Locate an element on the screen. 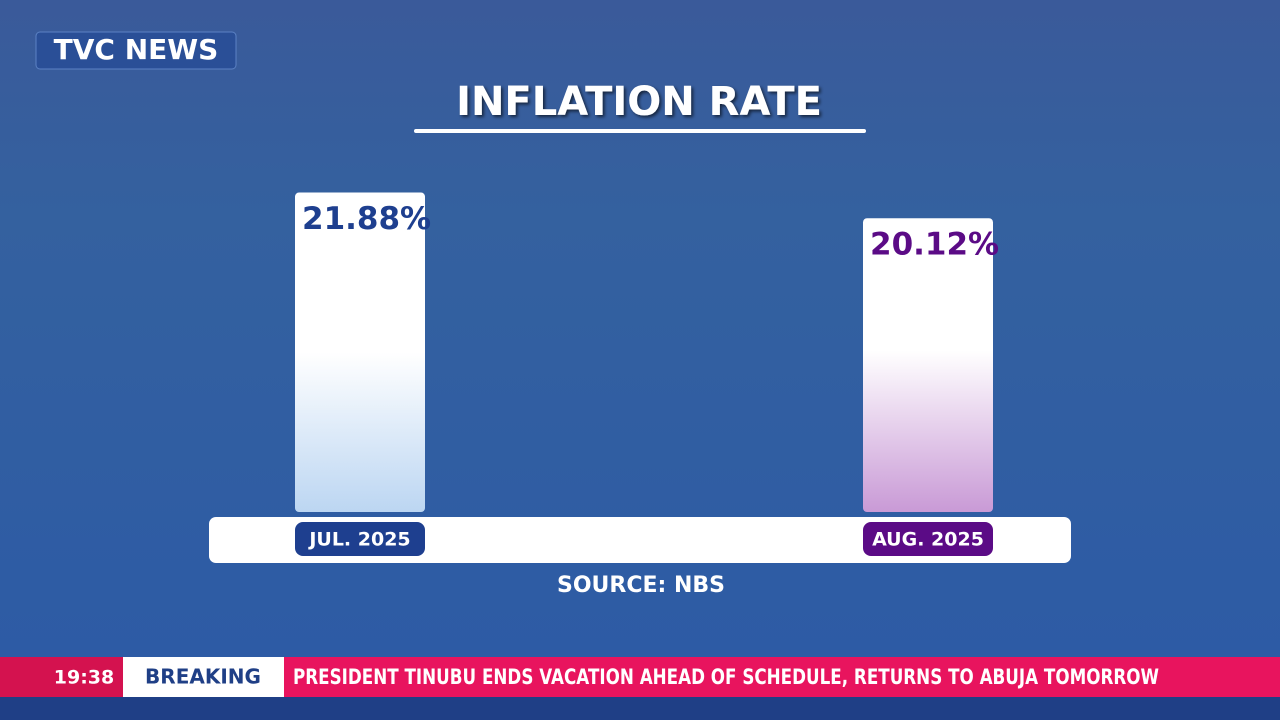  logo-box is located at coordinates (136, 50).